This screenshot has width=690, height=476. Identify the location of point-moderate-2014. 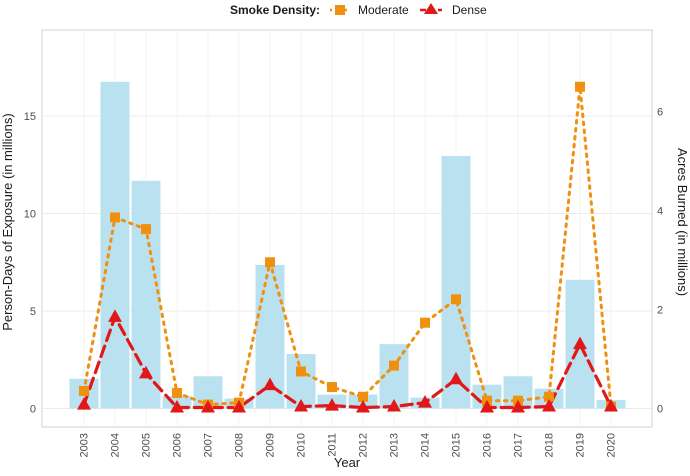
(425, 322).